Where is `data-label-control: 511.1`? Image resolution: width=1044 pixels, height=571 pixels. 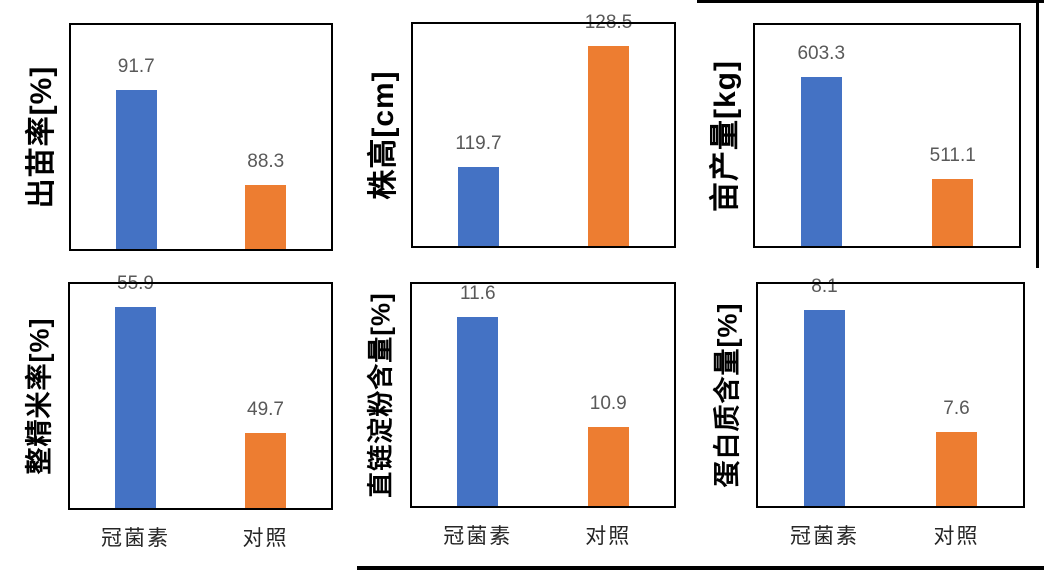
data-label-control: 511.1 is located at coordinates (952, 155).